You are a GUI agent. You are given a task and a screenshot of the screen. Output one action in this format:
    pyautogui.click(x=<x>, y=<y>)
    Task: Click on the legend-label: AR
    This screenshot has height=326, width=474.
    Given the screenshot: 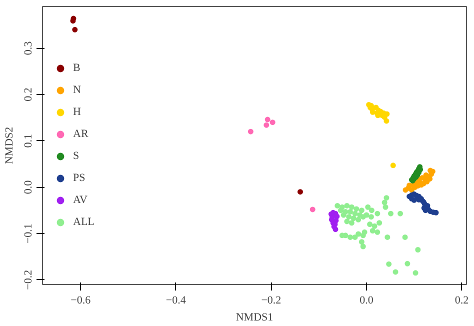 What is the action you would take?
    pyautogui.click(x=81, y=134)
    